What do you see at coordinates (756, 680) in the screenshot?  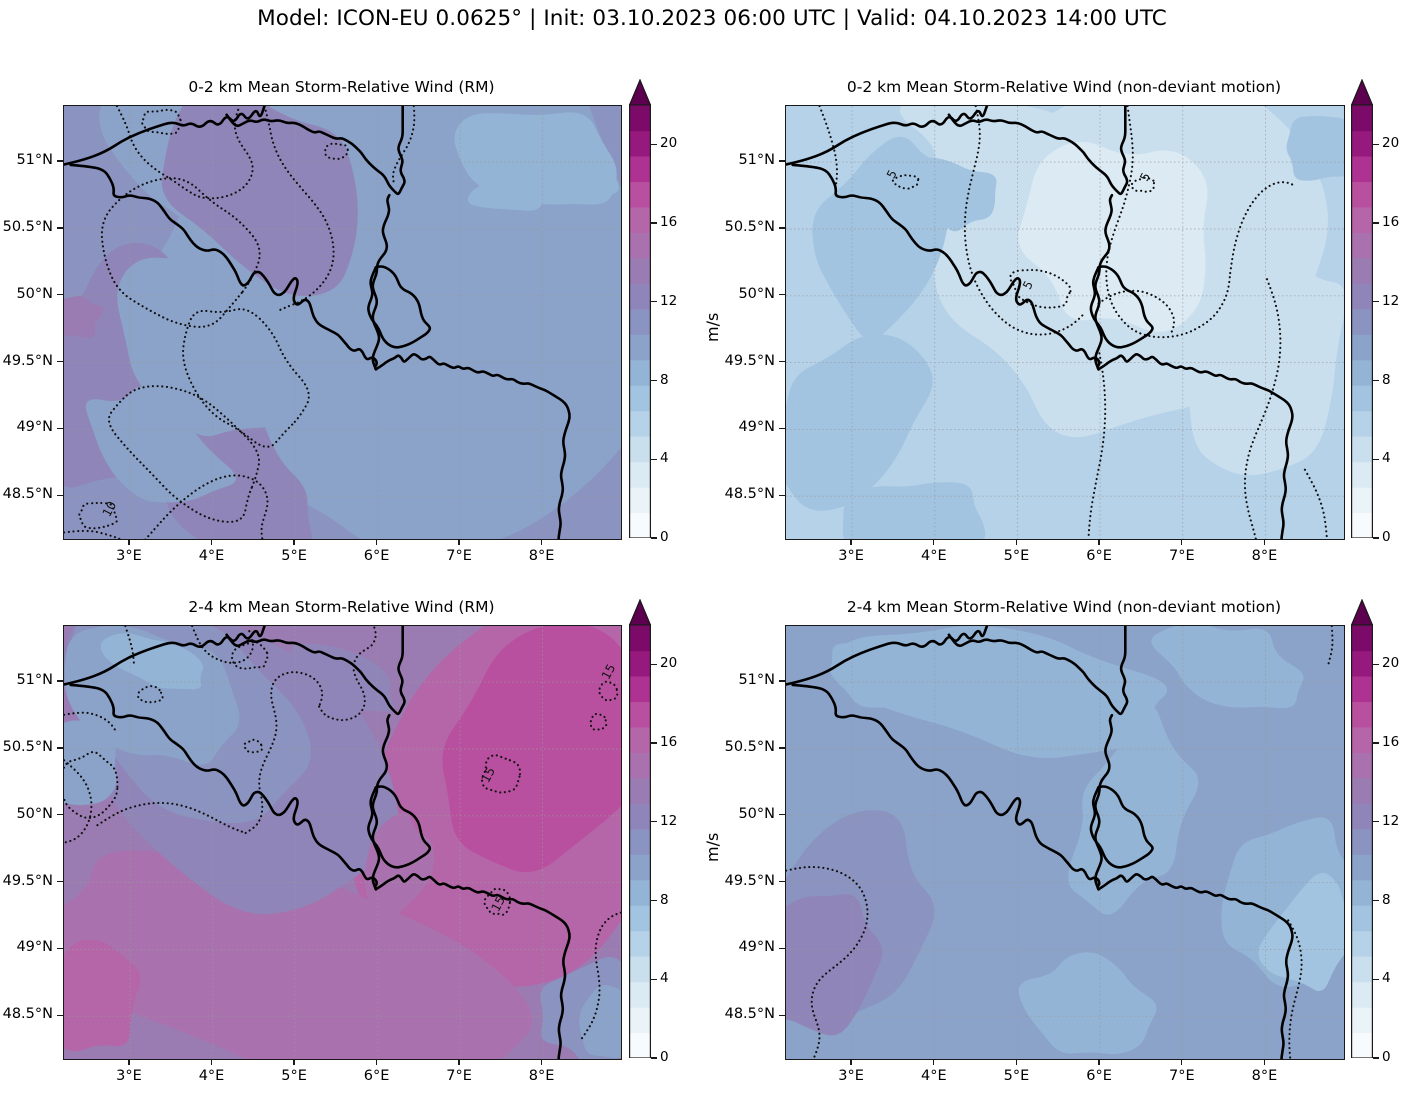 I see `lat-tick-label: 51°N` at bounding box center [756, 680].